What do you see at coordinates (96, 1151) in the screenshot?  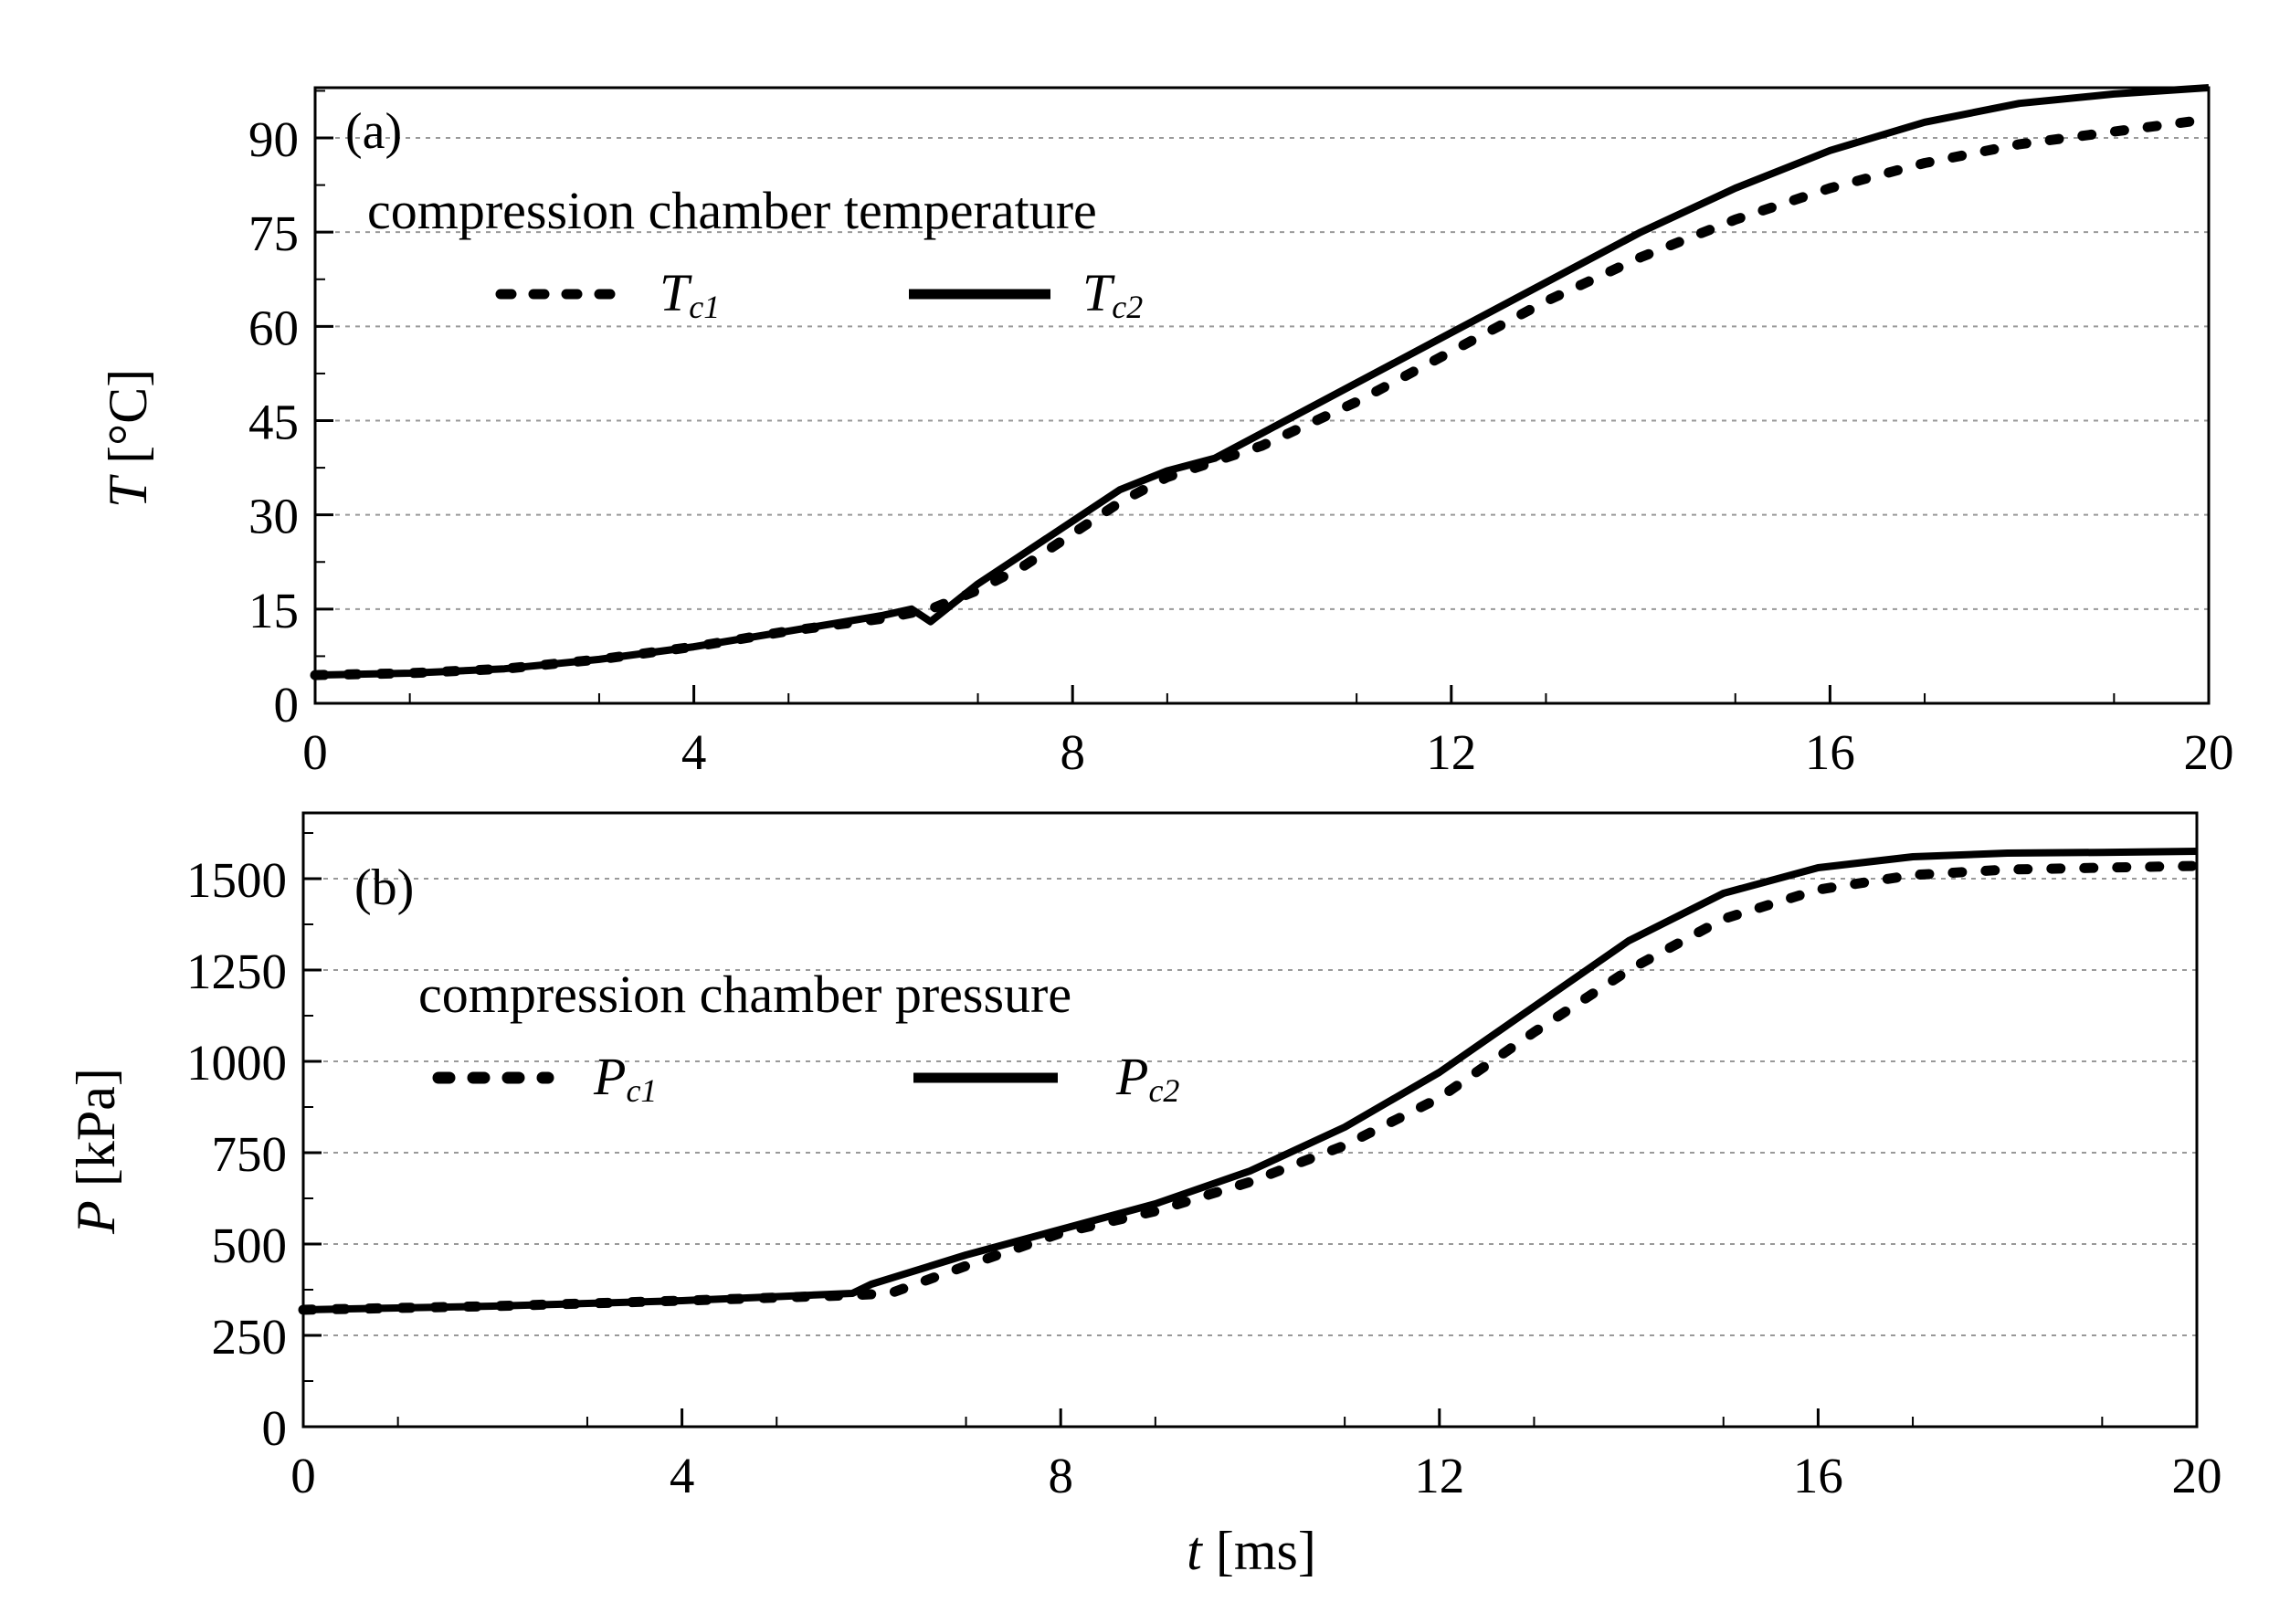 I see `panel-b-y-axis-title: P [kPa]` at bounding box center [96, 1151].